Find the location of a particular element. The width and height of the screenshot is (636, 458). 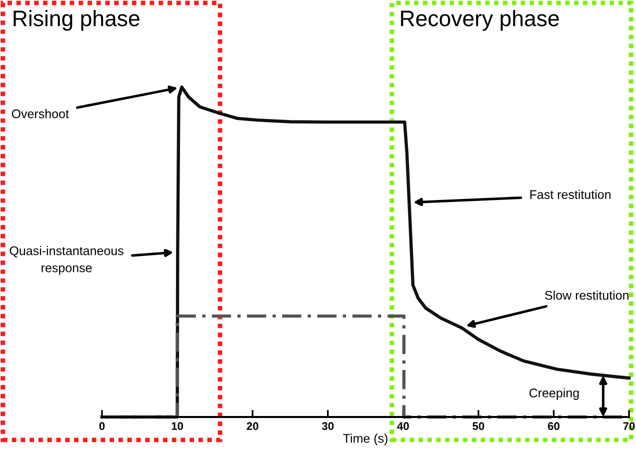

annotation: Quasi-instantaneous response is located at coordinates (67, 260).